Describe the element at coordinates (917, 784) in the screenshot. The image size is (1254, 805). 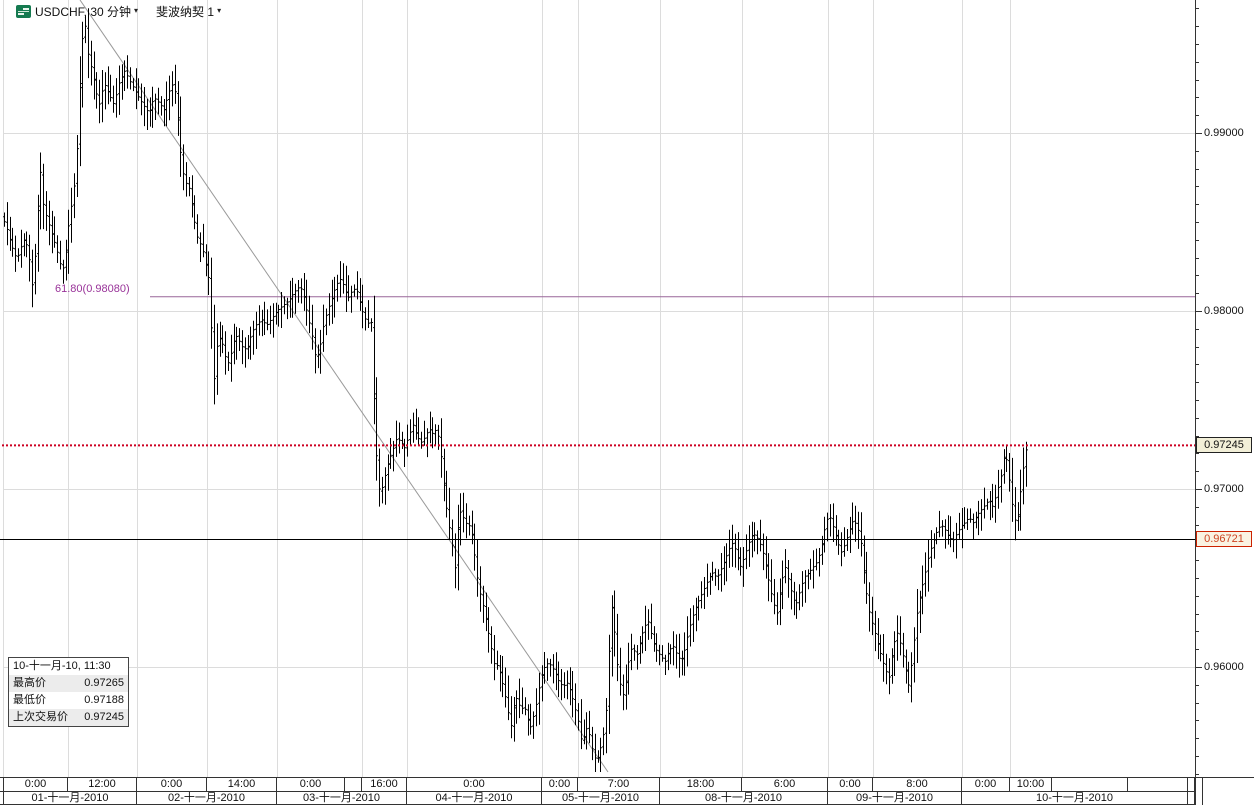
I see `time-cell: 8:00` at that location.